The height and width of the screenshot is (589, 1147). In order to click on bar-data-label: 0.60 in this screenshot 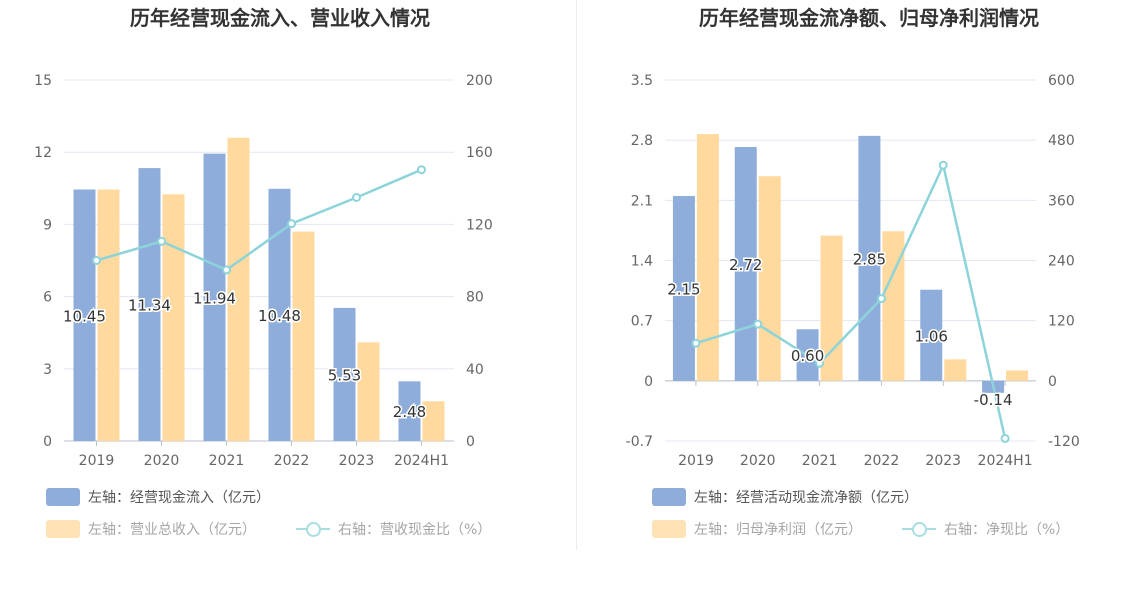, I will do `click(807, 356)`.